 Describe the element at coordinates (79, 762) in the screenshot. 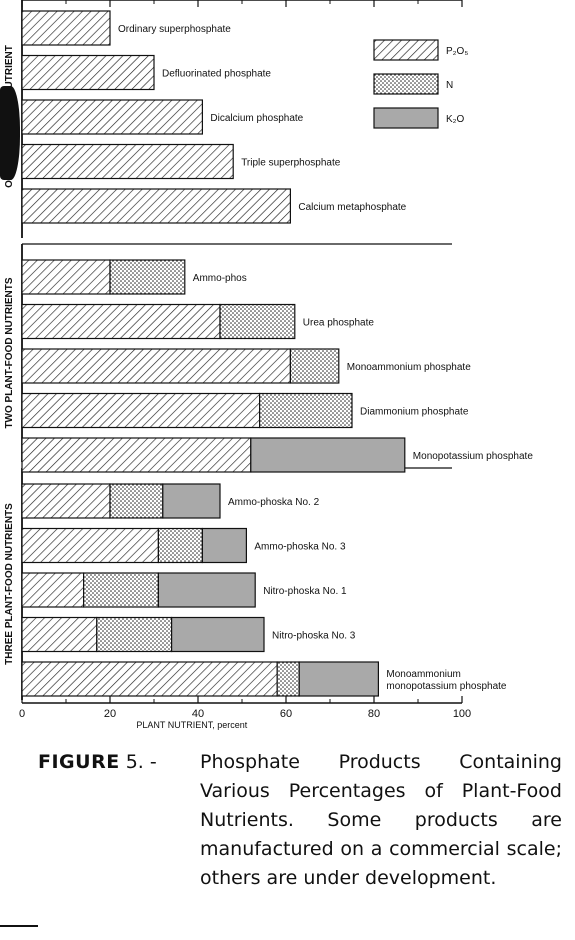

I see `caption-figure-label: FIGURE` at that location.